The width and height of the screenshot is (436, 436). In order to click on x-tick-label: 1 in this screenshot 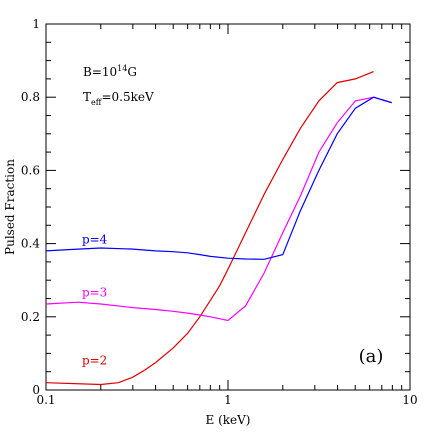, I will do `click(228, 400)`.